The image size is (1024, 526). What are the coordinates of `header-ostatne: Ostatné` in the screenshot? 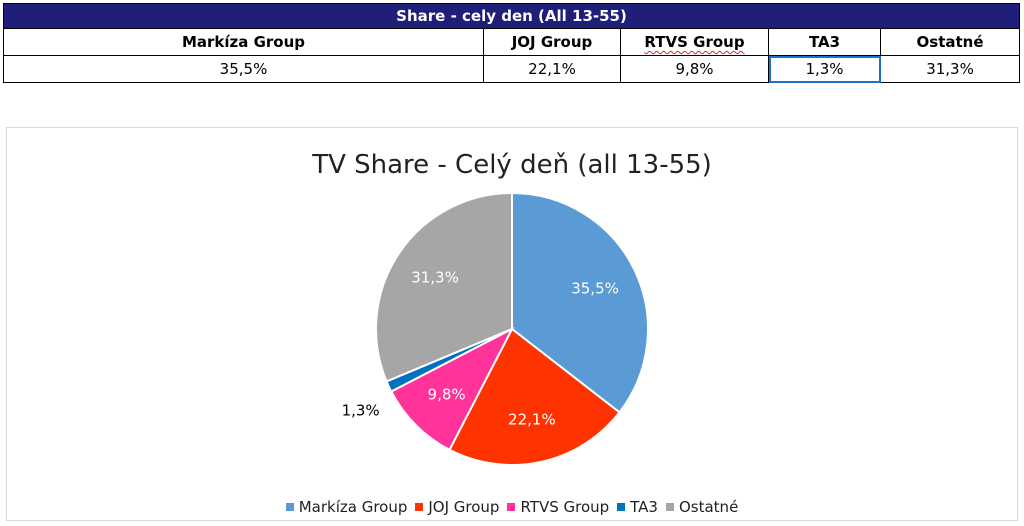 It's located at (950, 42).